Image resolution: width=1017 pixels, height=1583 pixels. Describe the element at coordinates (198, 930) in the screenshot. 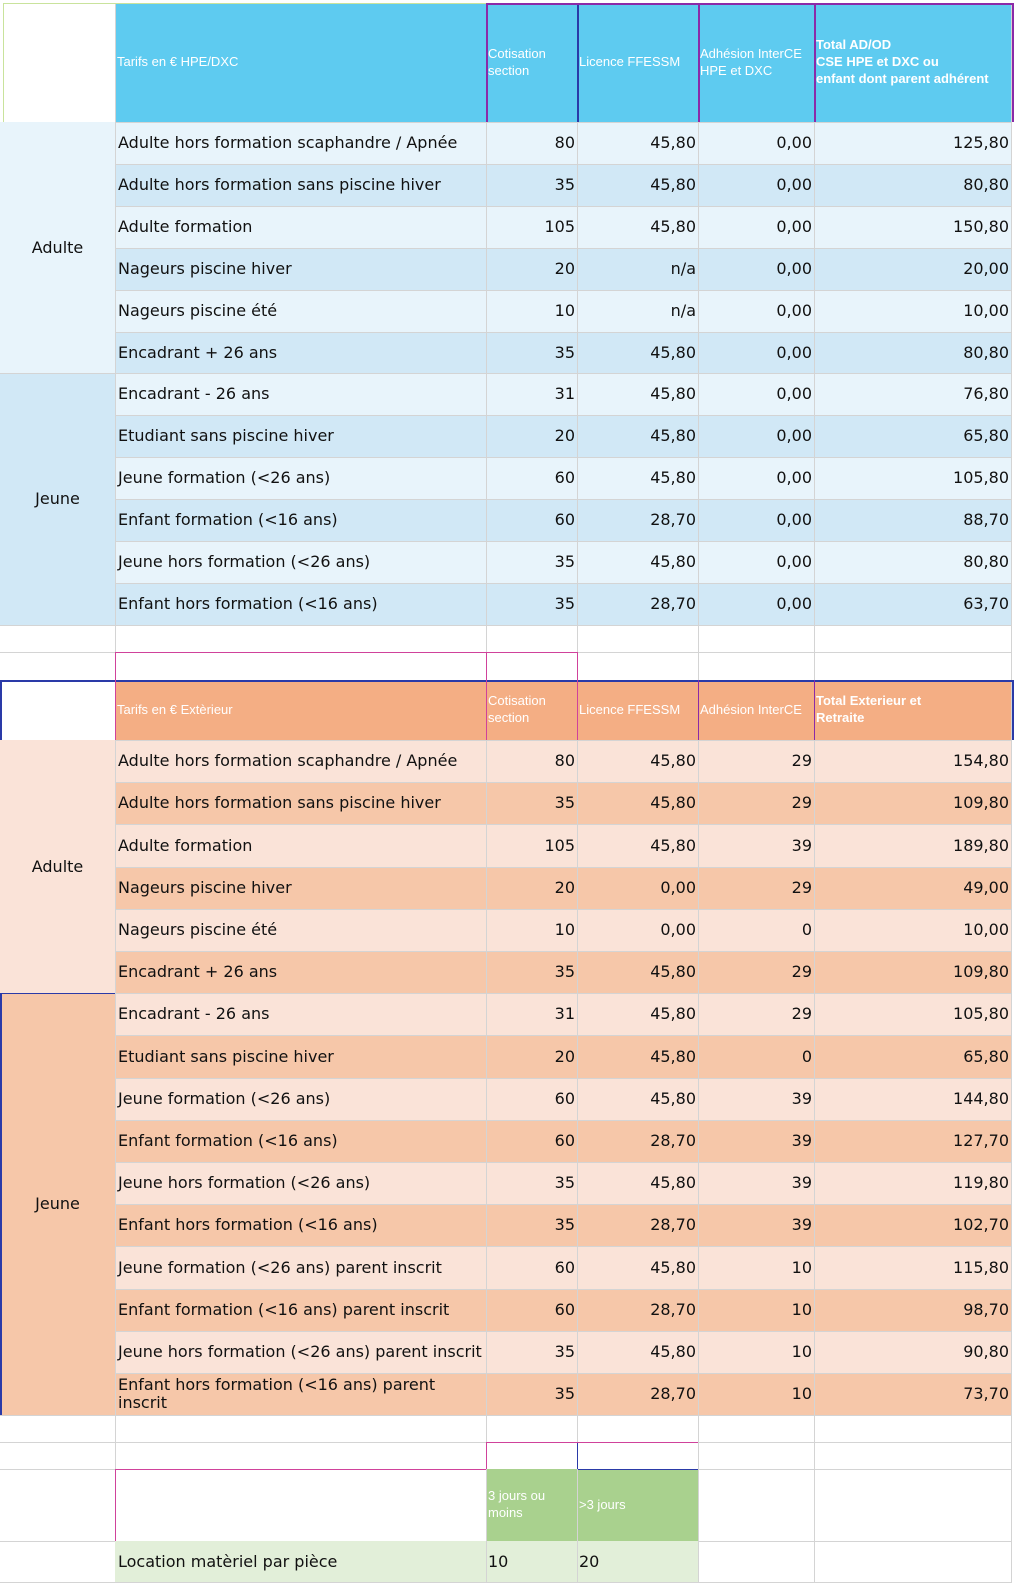

I see `row-label-text: Nageurs piscine été` at that location.